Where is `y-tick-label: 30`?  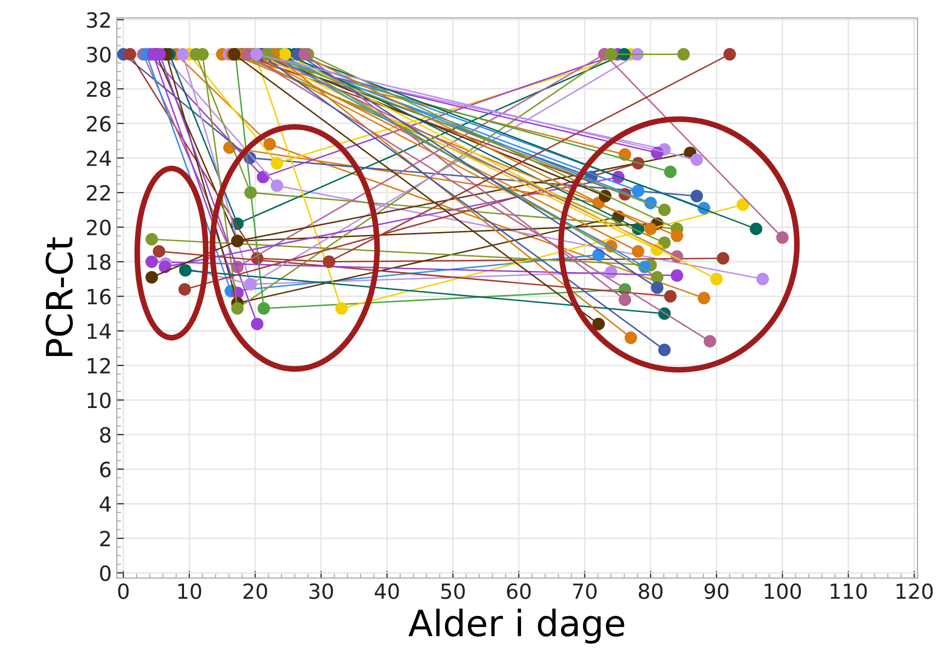
y-tick-label: 30 is located at coordinates (99, 54).